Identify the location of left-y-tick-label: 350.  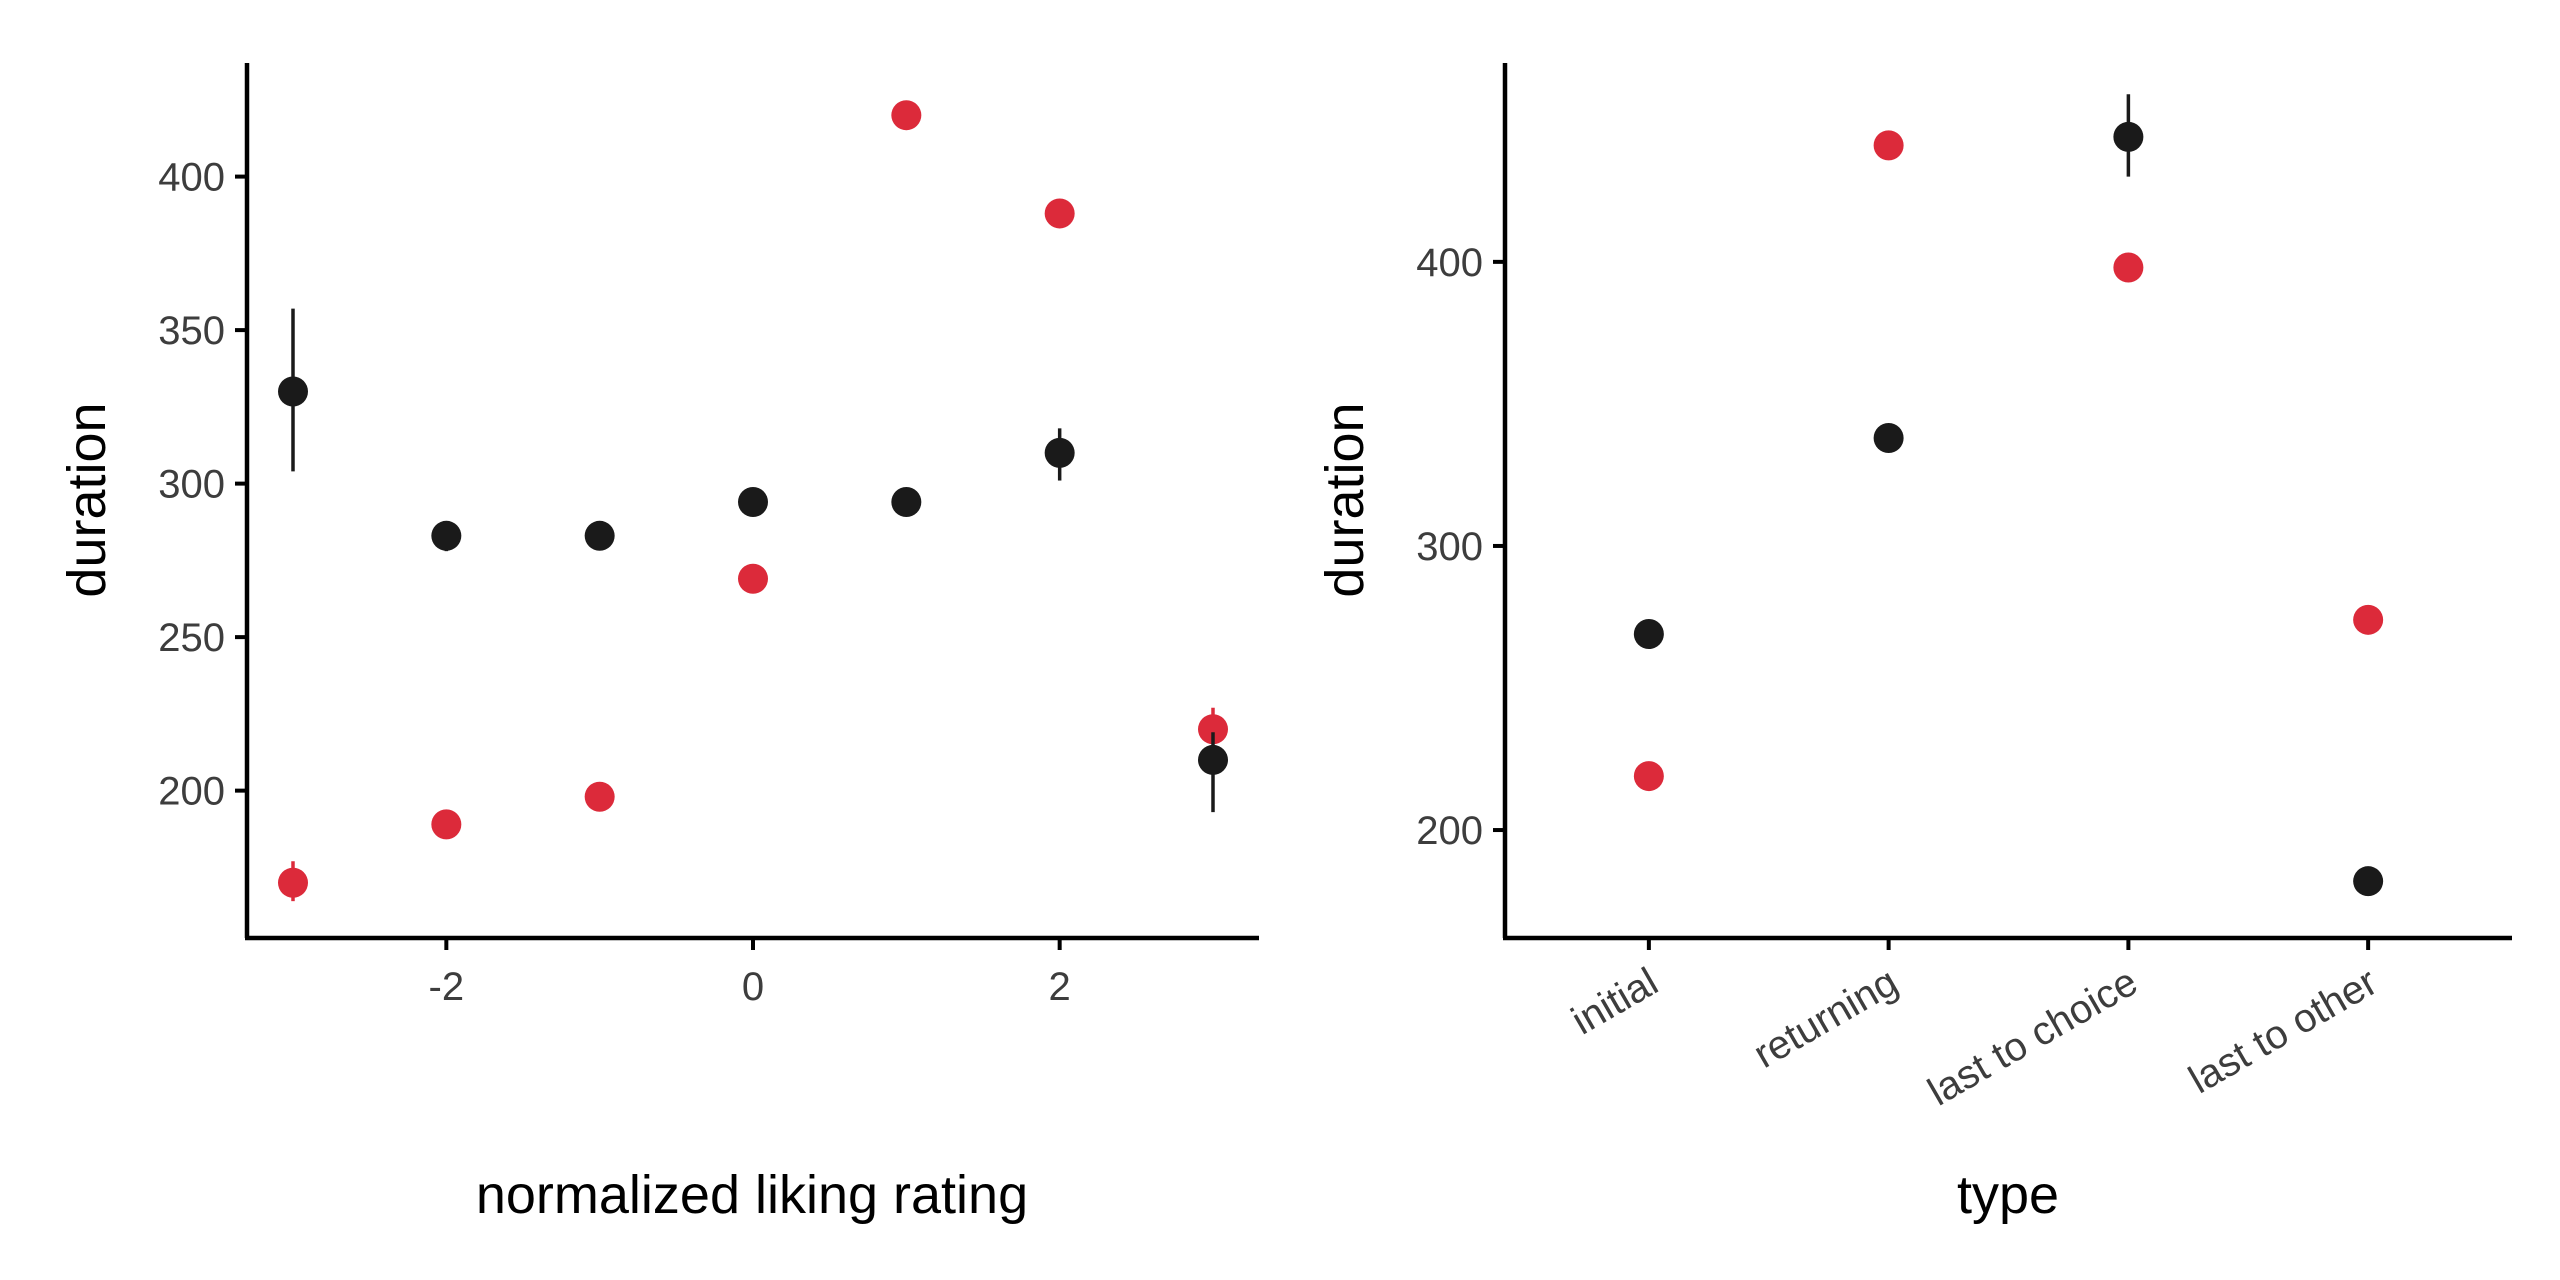
(191, 331).